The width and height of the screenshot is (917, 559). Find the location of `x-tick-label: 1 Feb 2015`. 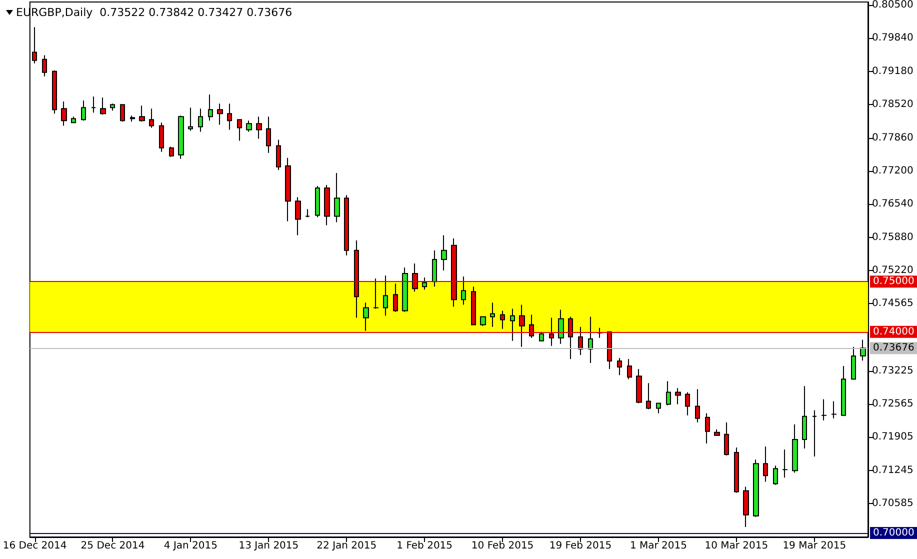

x-tick-label: 1 Feb 2015 is located at coordinates (424, 546).